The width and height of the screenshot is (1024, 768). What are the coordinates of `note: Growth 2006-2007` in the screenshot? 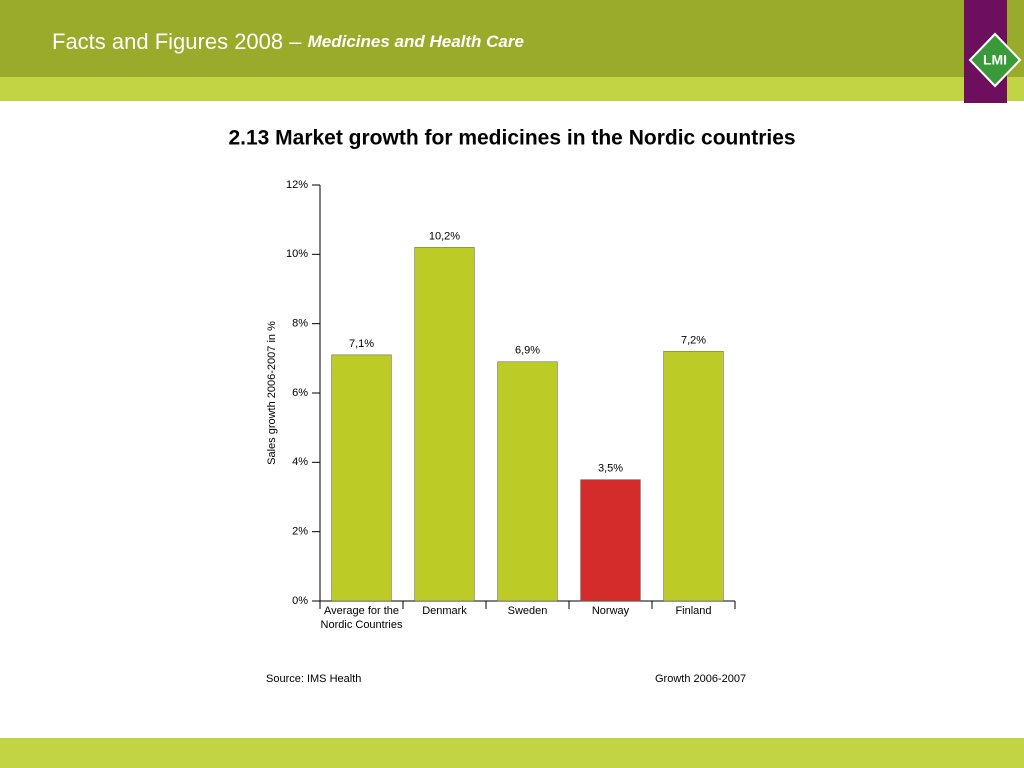 It's located at (700, 679).